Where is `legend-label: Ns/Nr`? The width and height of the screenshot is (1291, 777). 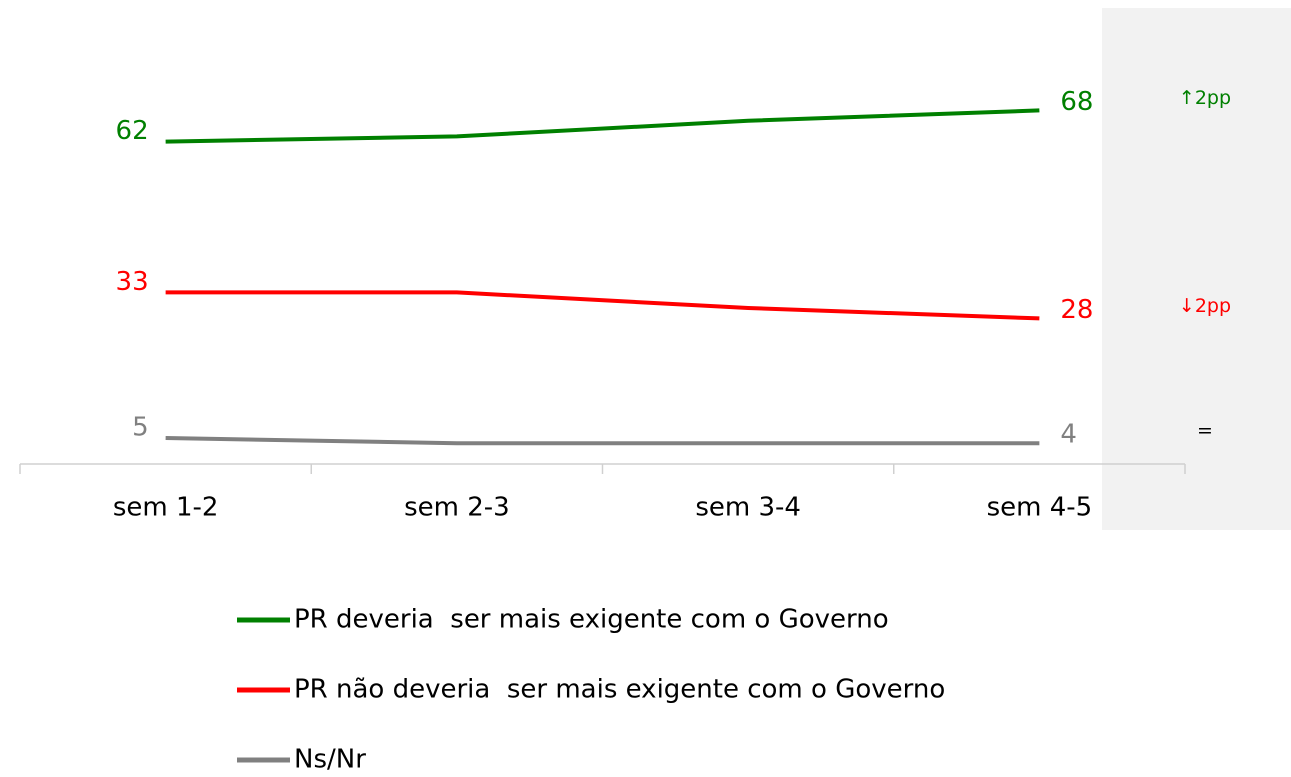
legend-label: Ns/Nr is located at coordinates (330, 760).